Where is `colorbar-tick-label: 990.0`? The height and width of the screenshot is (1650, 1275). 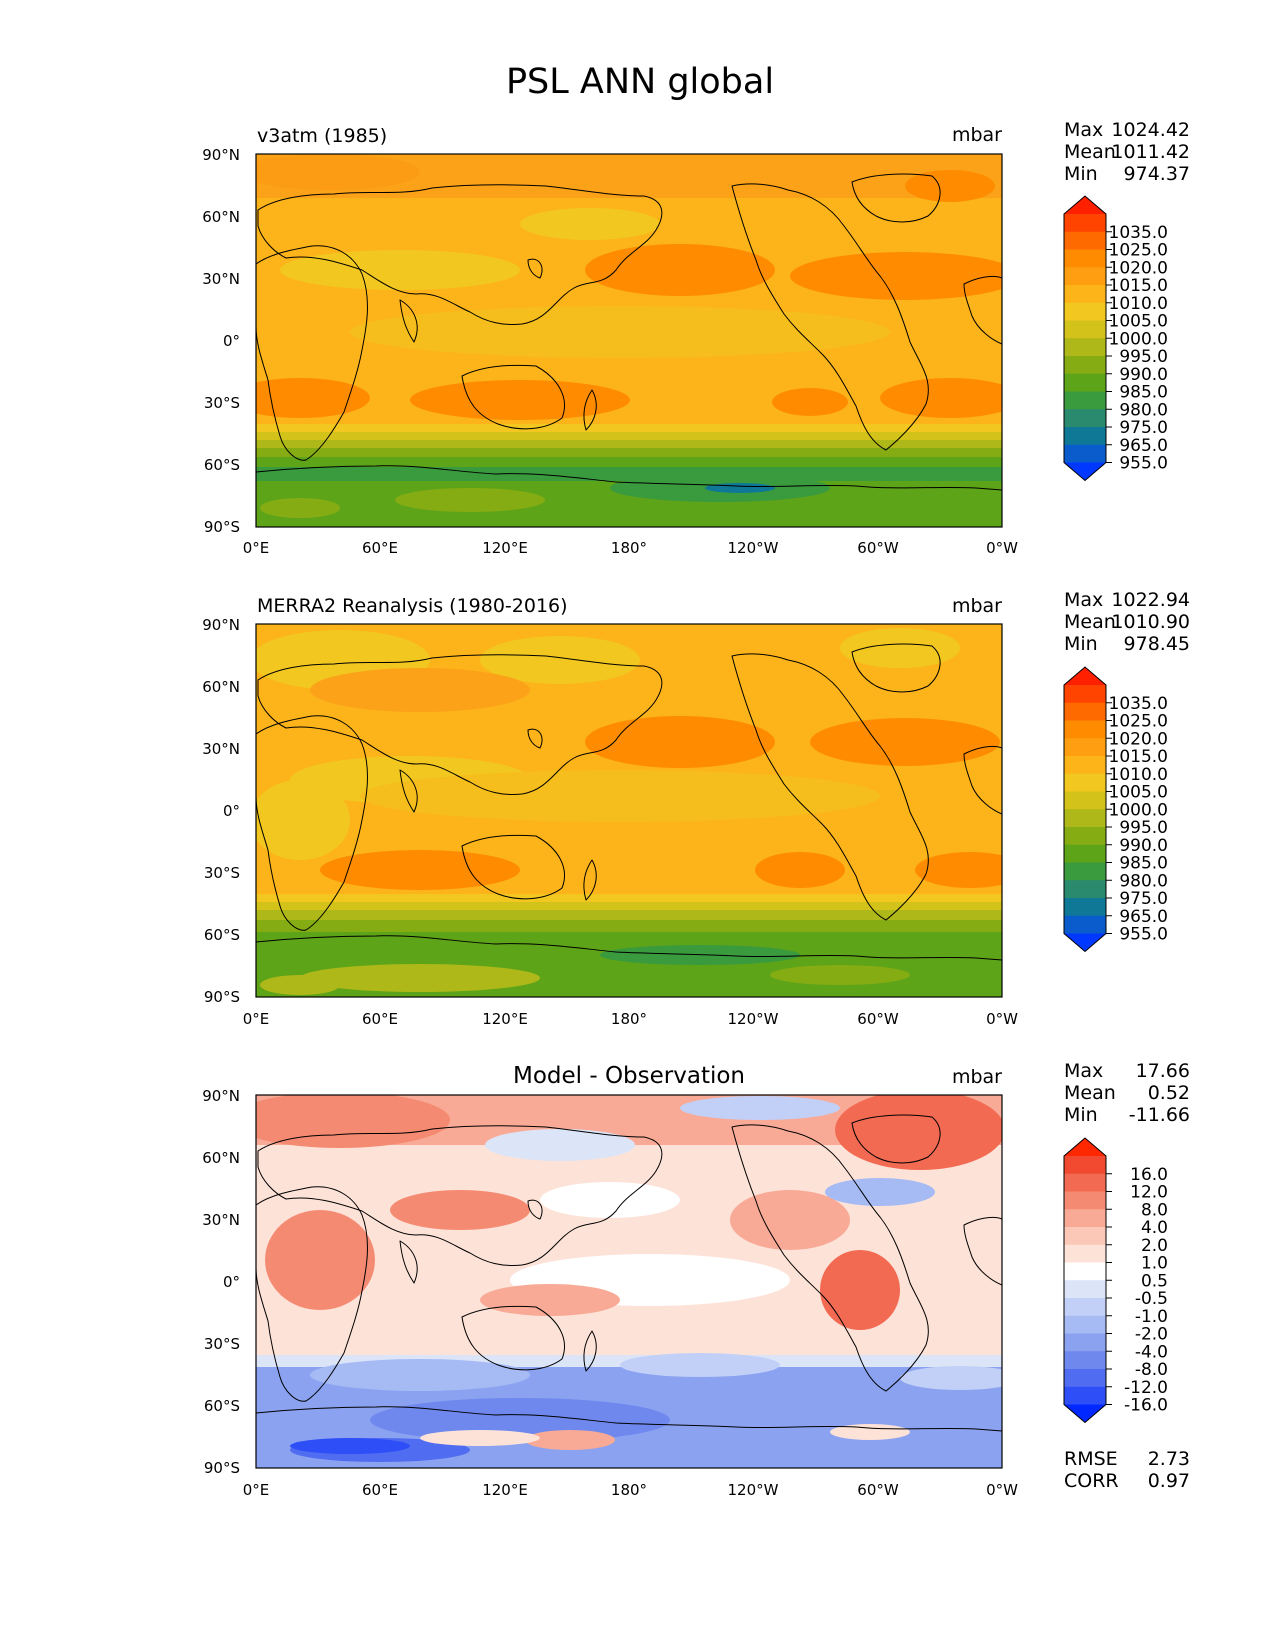 colorbar-tick-label: 990.0 is located at coordinates (1143, 375).